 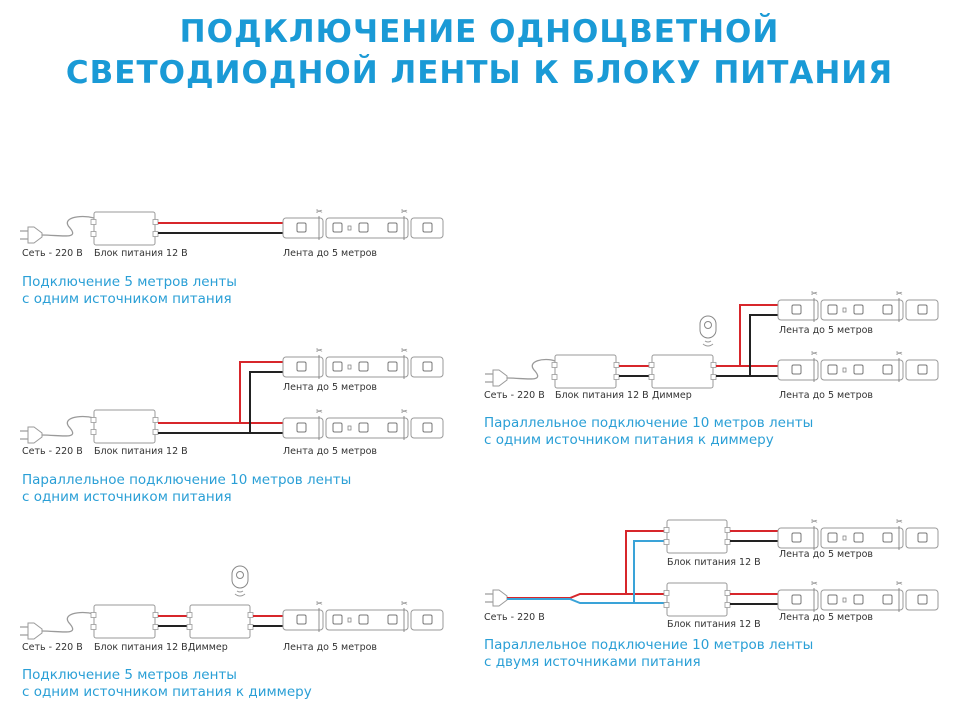 What do you see at coordinates (186, 480) in the screenshot?
I see `caption-2-line-1: Параллельное подключение 10 метров ленты` at bounding box center [186, 480].